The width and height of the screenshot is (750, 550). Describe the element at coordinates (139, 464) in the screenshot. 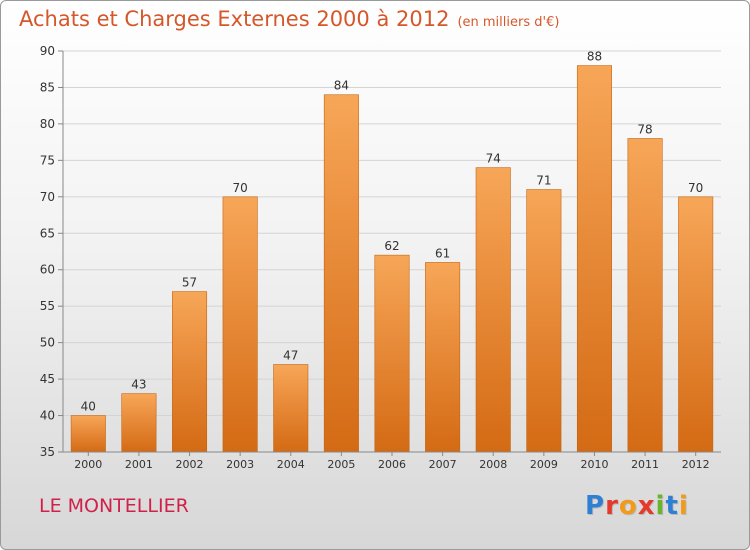

I see `x-tick-label: 2001` at that location.